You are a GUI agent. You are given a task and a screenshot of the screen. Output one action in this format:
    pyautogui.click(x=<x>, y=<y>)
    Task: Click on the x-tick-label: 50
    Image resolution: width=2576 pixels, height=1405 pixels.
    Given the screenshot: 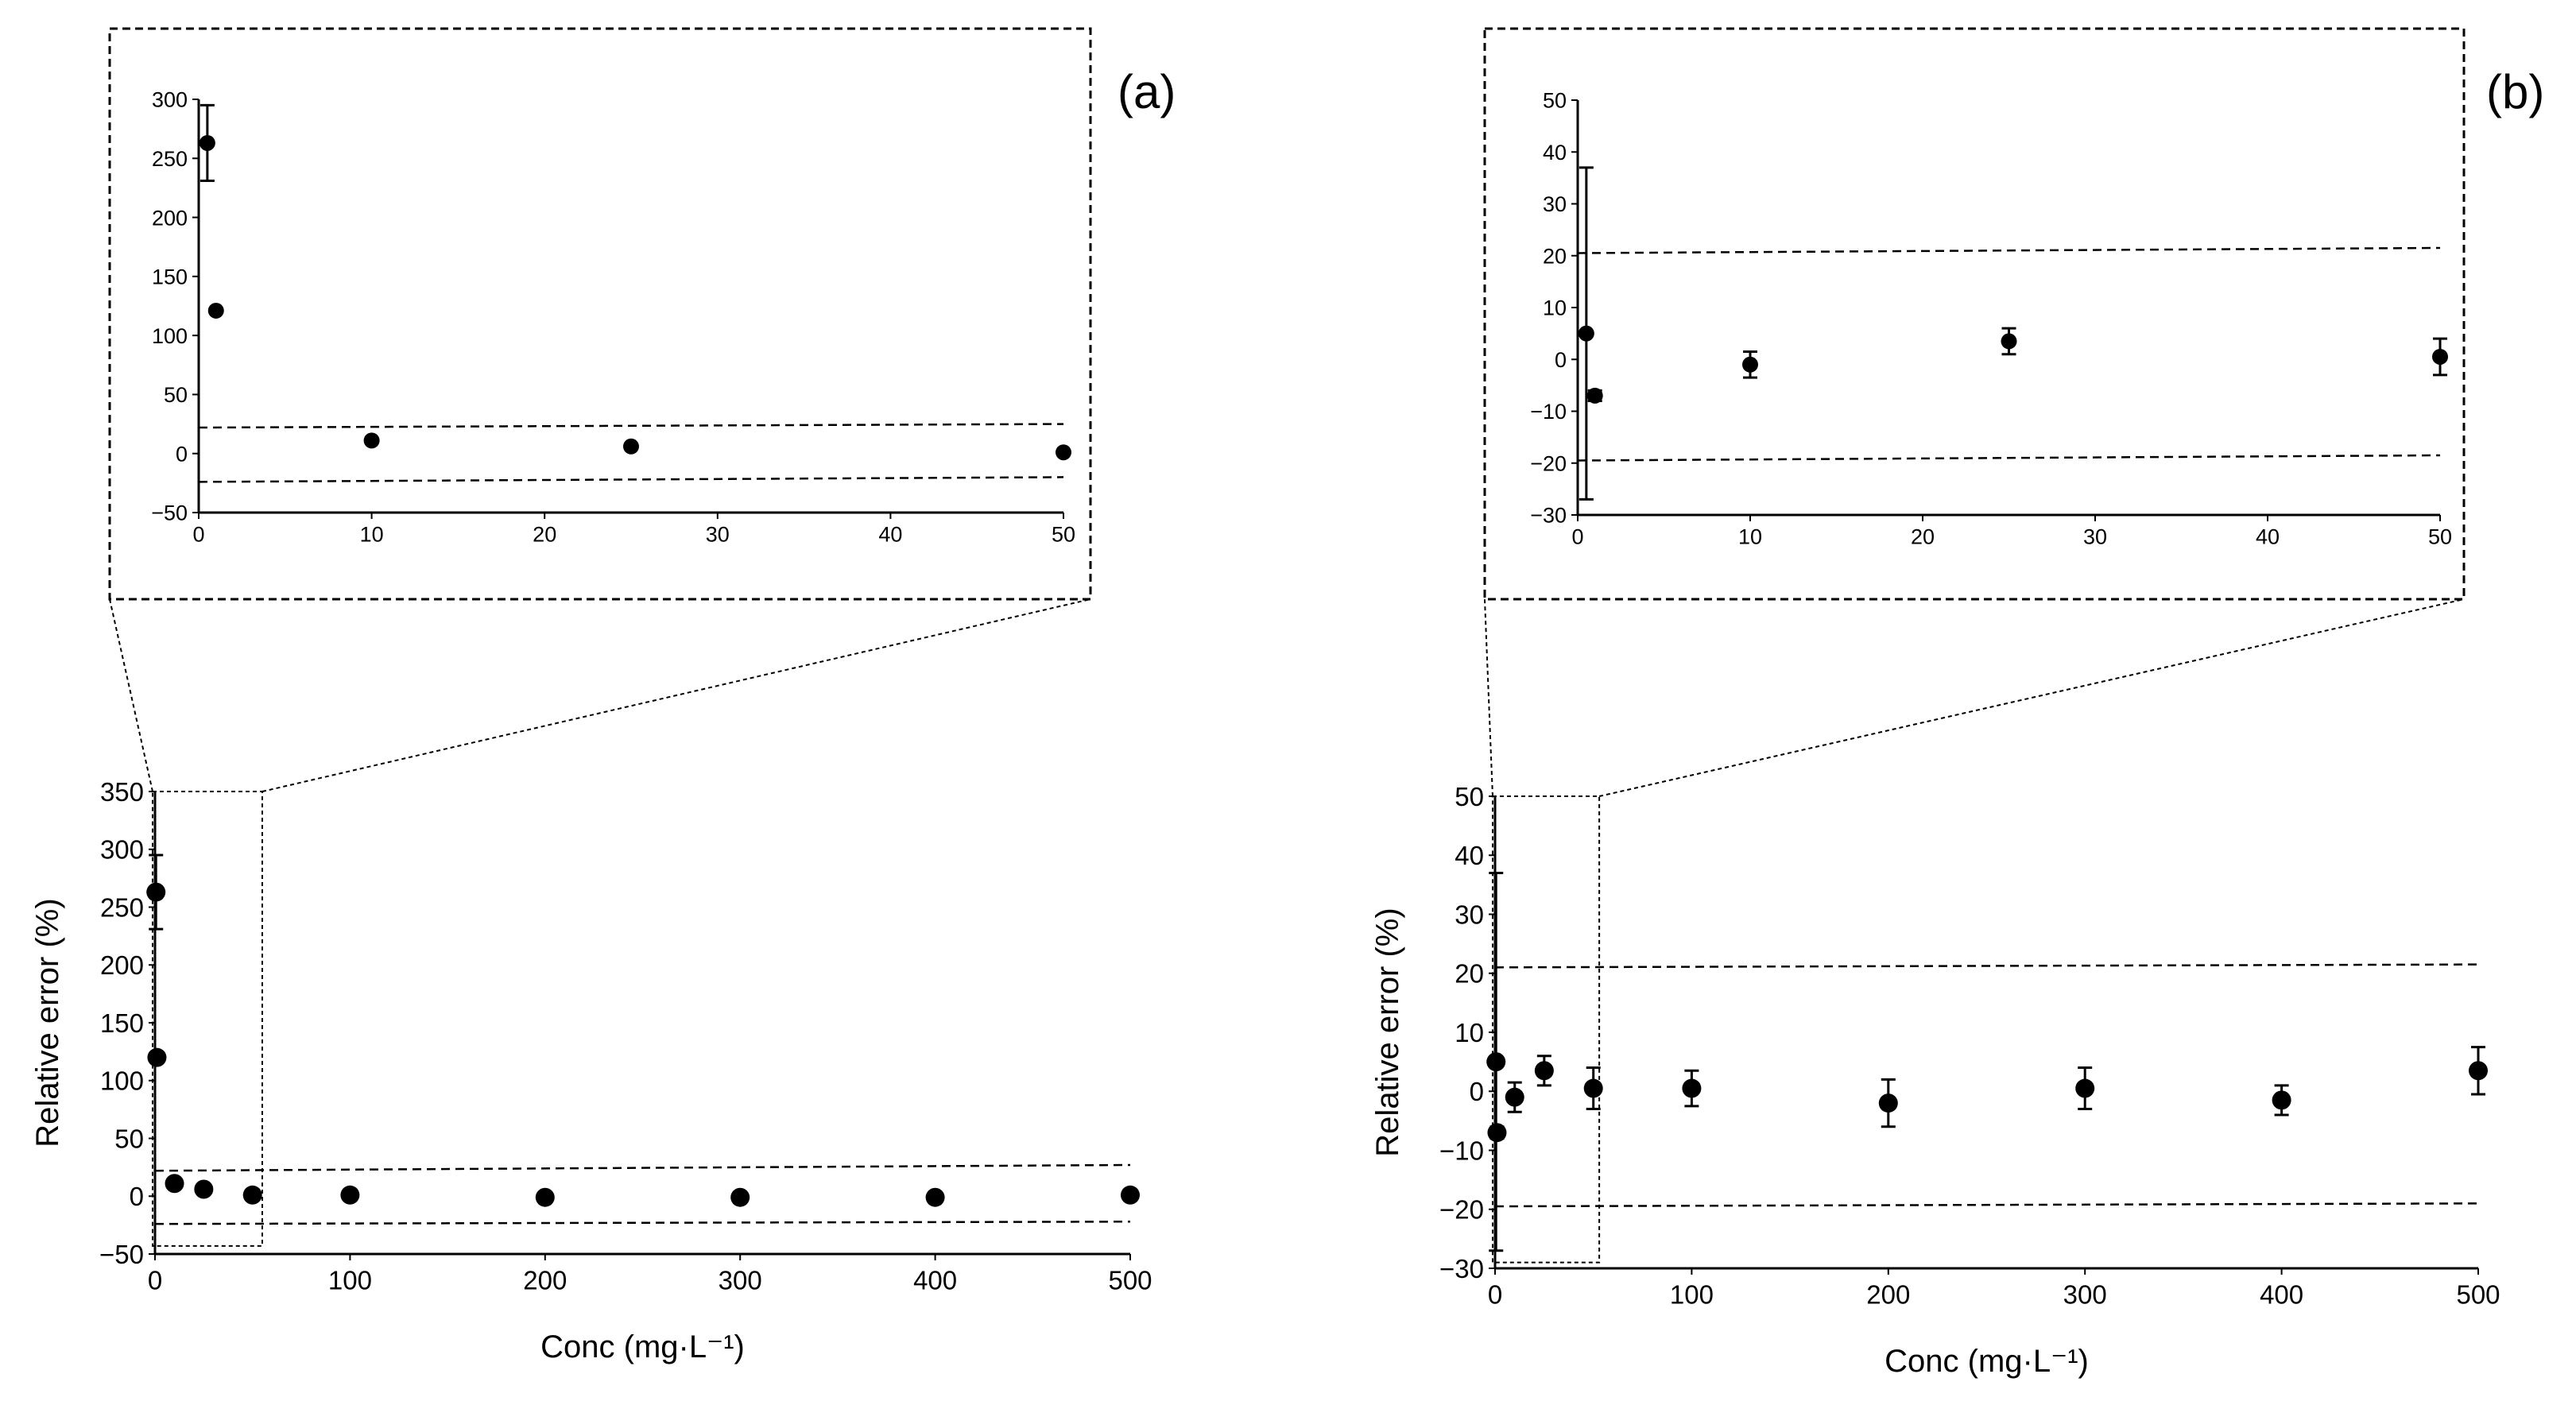 What is the action you would take?
    pyautogui.click(x=1063, y=534)
    